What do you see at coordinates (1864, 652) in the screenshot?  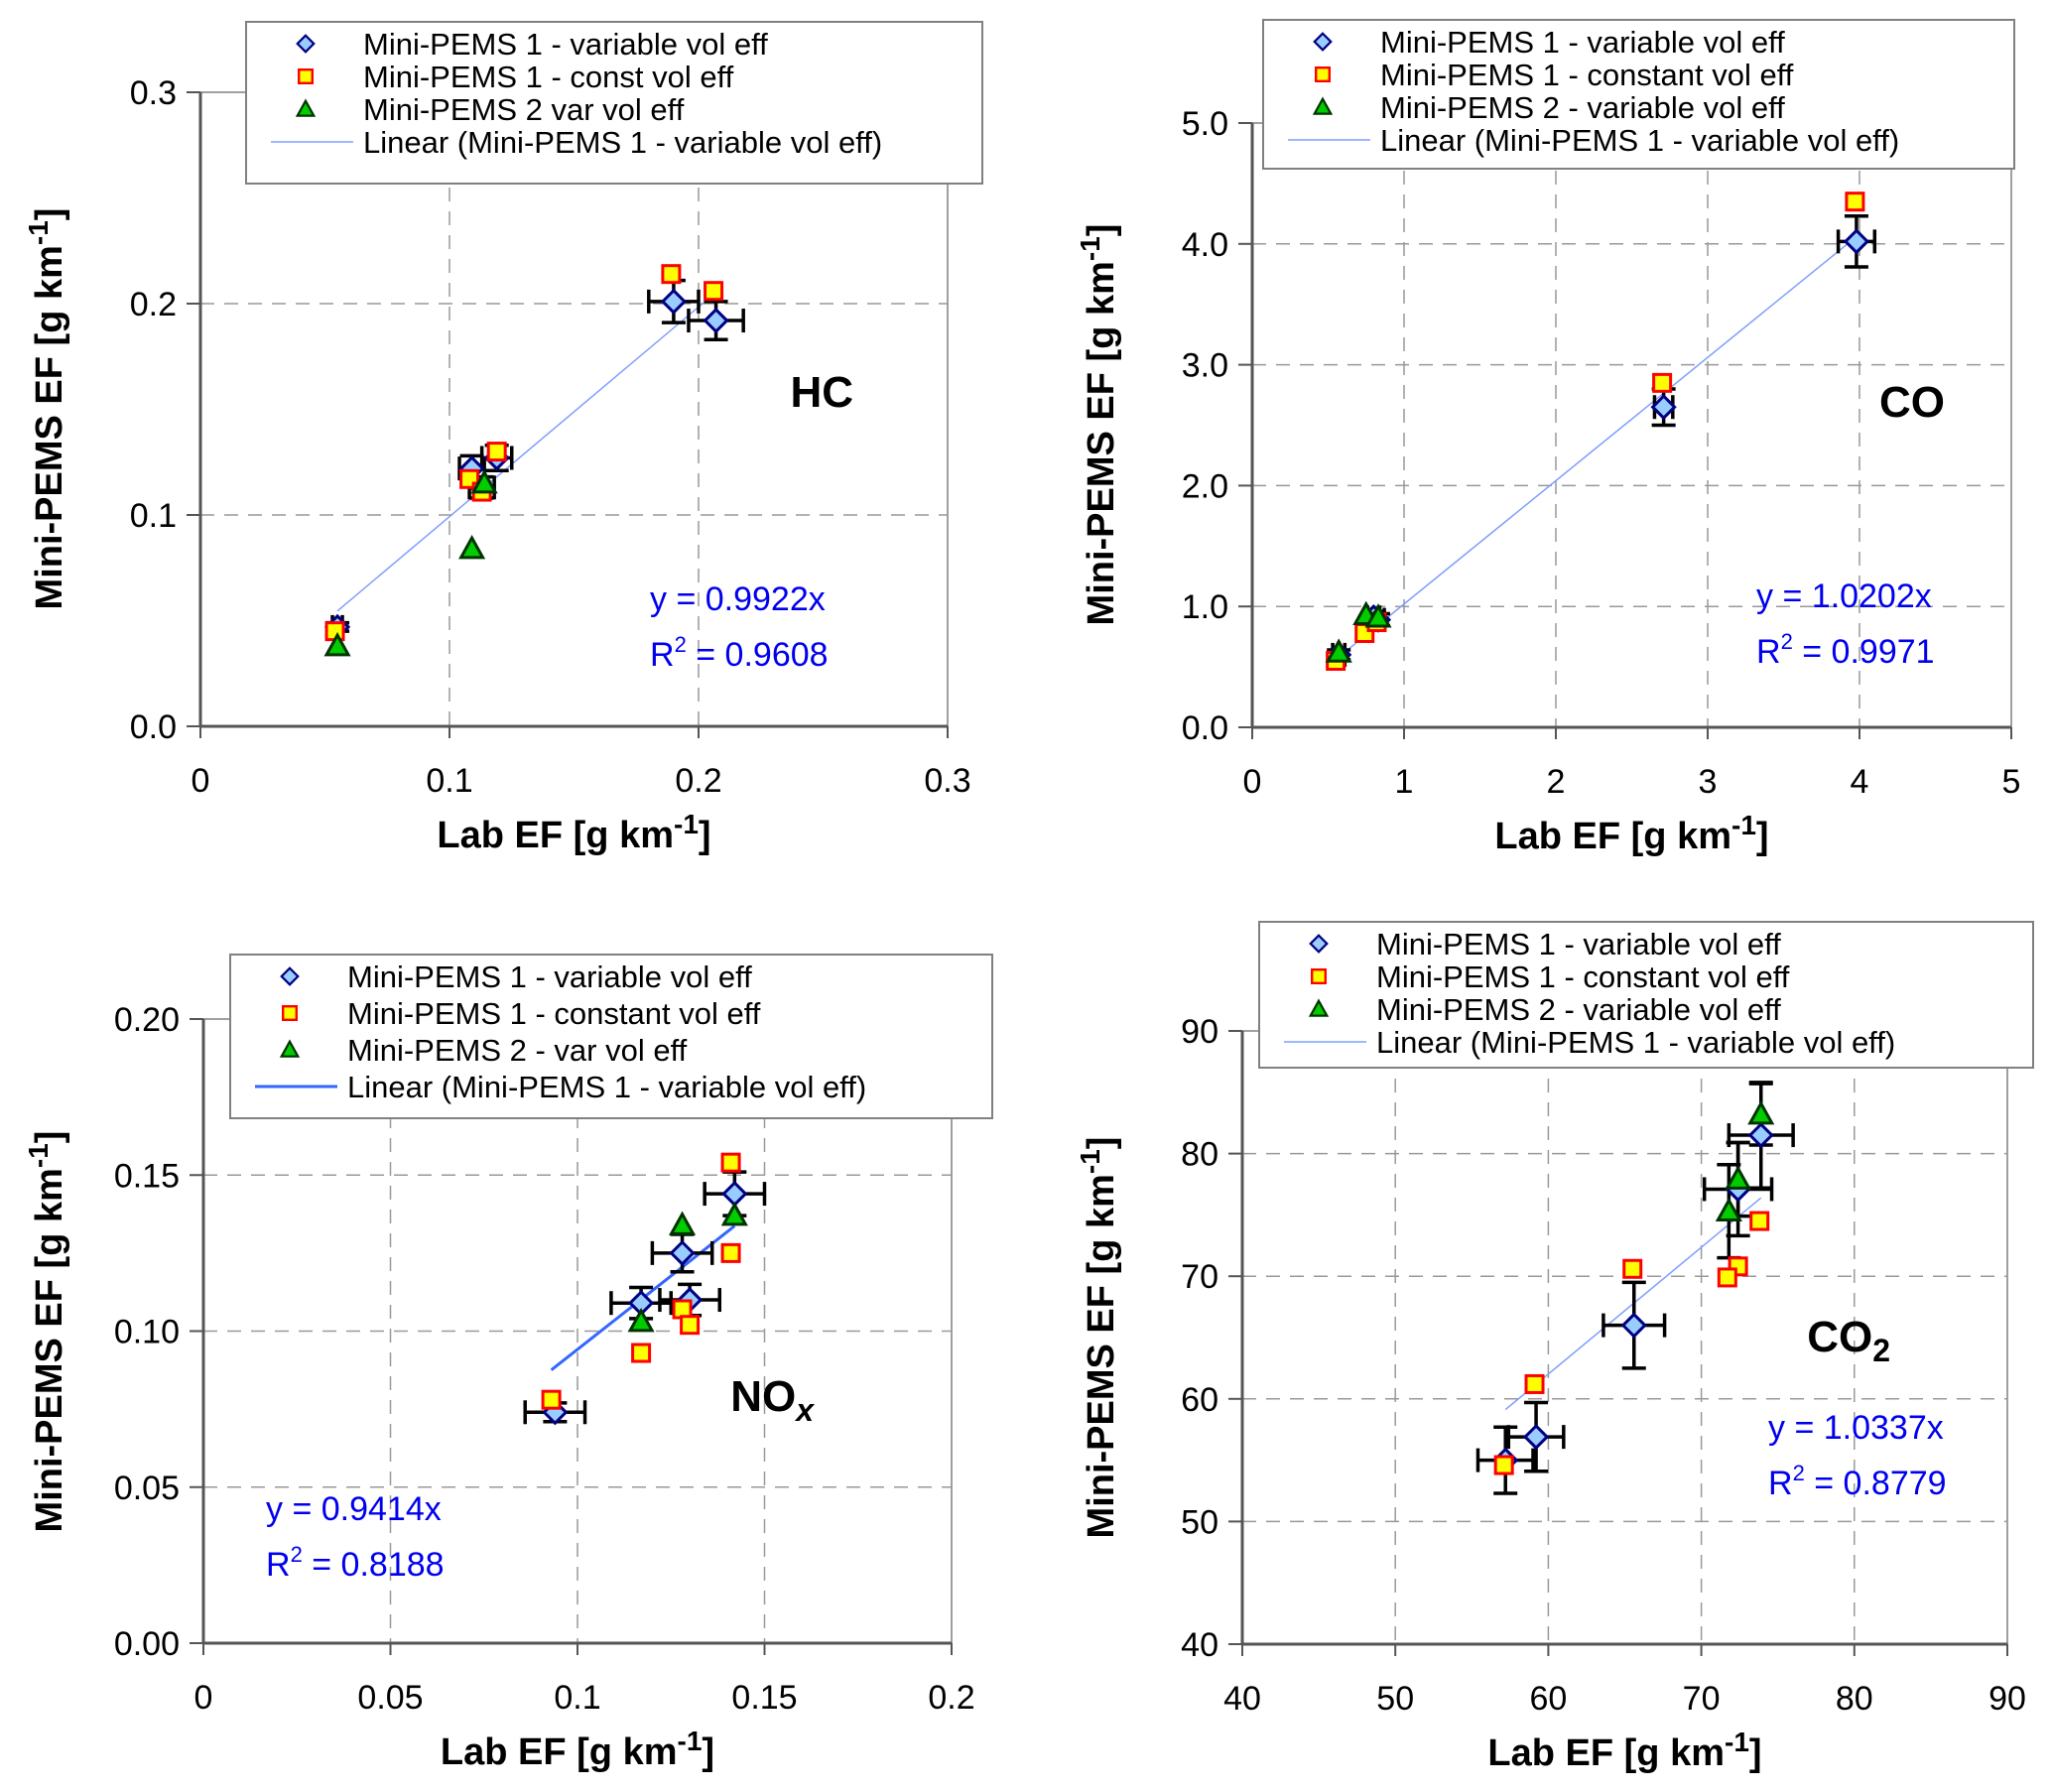 I see `r-squared-value: = 0.9971` at bounding box center [1864, 652].